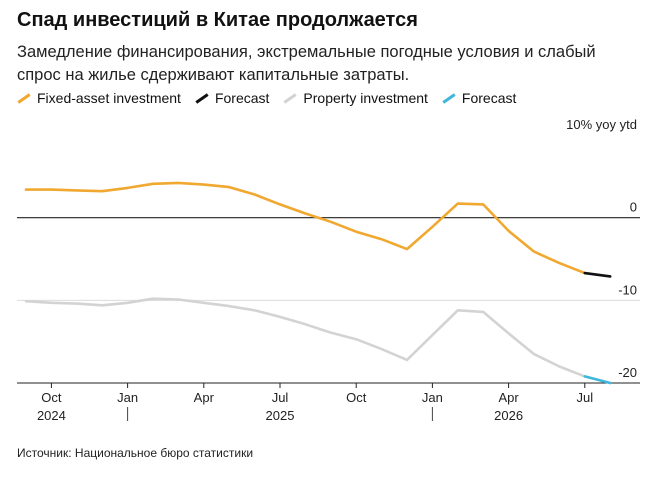 This screenshot has height=479, width=662. Describe the element at coordinates (280, 415) in the screenshot. I see `year-label: 2025` at that location.